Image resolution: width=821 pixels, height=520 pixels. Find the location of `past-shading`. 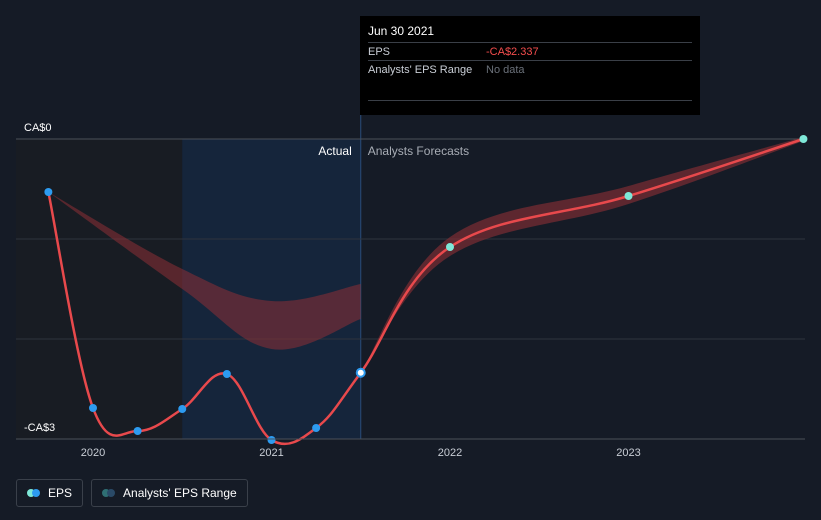

past-shading is located at coordinates (99, 289).